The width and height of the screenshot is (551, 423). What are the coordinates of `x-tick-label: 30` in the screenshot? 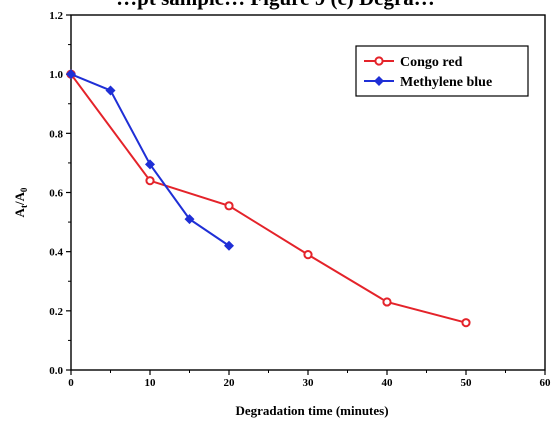 It's located at (309, 383).